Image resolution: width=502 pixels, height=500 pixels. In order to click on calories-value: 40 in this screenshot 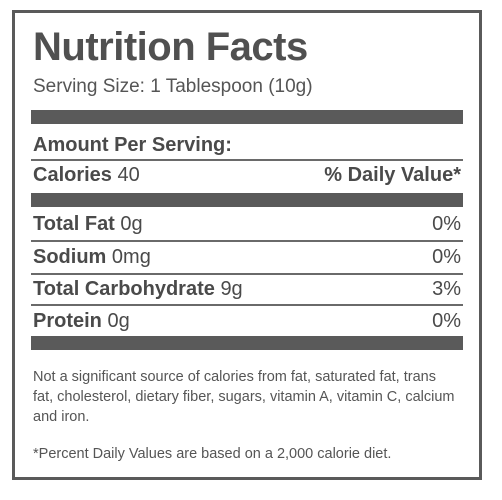, I will do `click(128, 175)`.